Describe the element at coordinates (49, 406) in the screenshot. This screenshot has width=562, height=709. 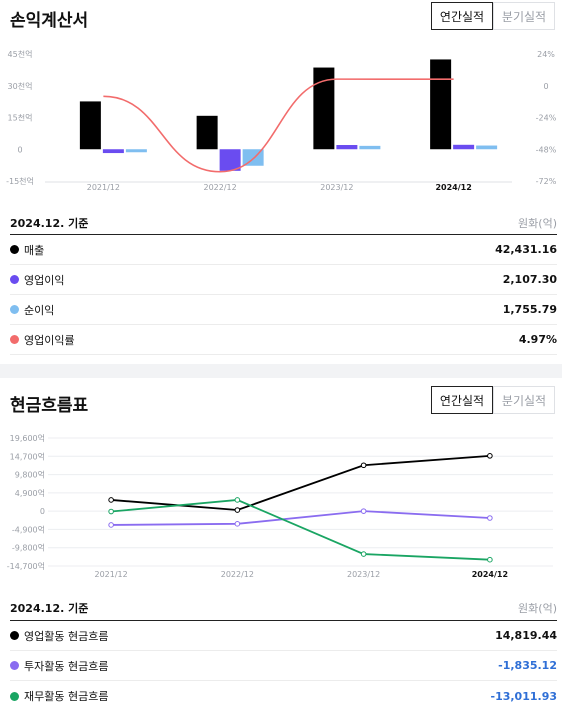
I see `cashflow-title: 현금흐름표` at that location.